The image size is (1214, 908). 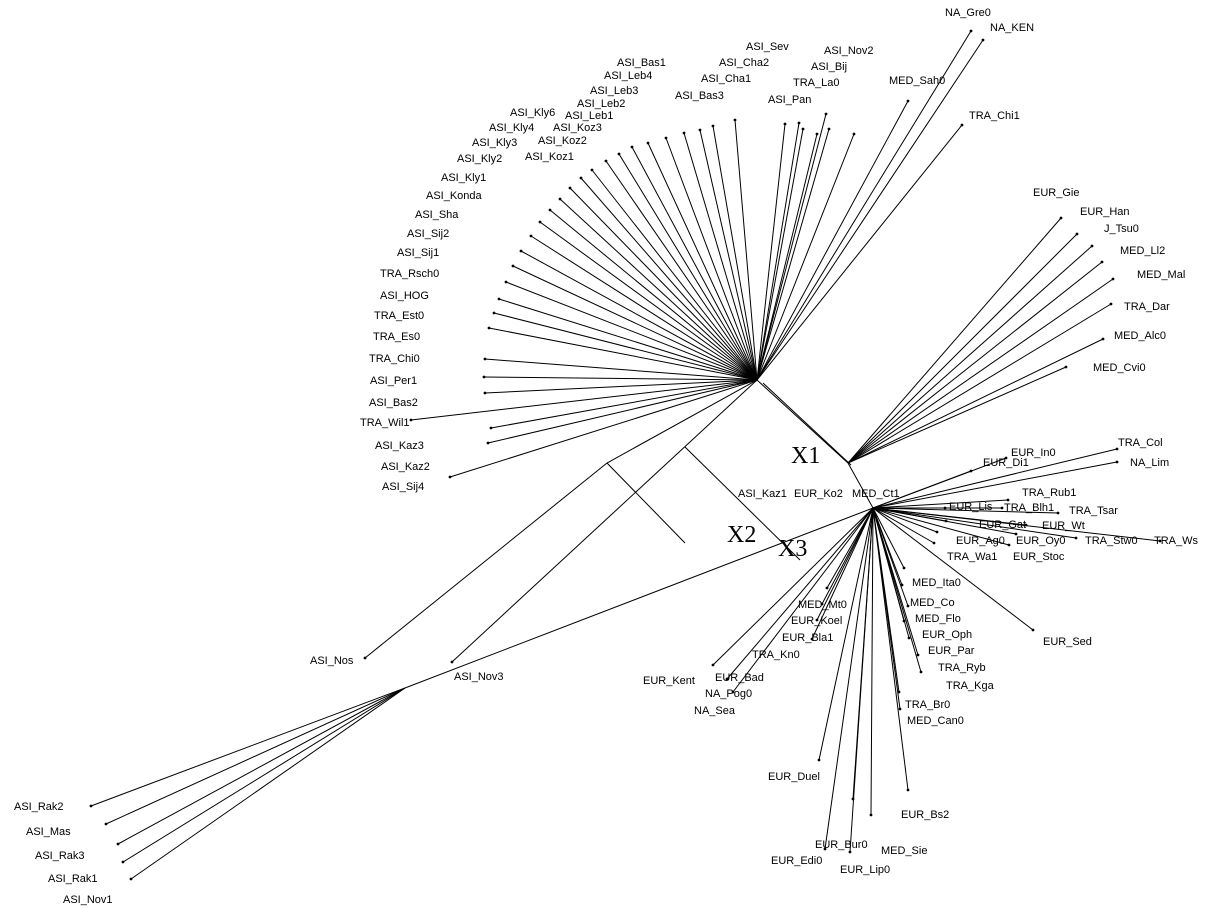 What do you see at coordinates (890, 557) in the screenshot?
I see `branch-MED_Flo` at bounding box center [890, 557].